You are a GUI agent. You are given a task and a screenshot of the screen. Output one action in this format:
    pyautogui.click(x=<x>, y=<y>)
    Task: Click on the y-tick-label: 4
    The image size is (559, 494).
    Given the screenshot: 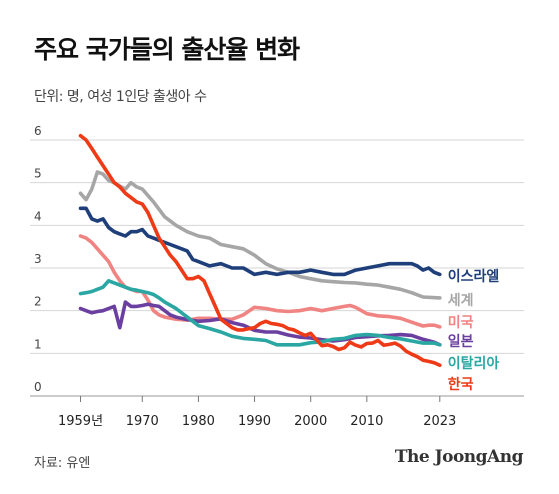 What is the action you would take?
    pyautogui.click(x=38, y=216)
    